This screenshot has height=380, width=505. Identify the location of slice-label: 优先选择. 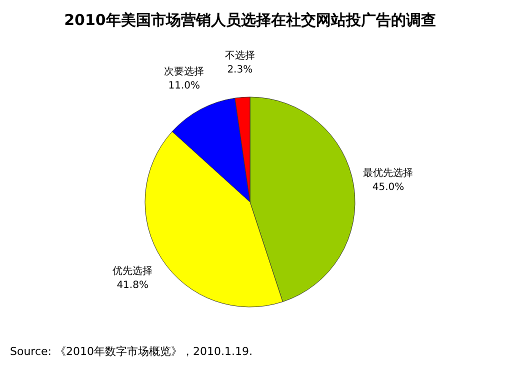
(132, 271).